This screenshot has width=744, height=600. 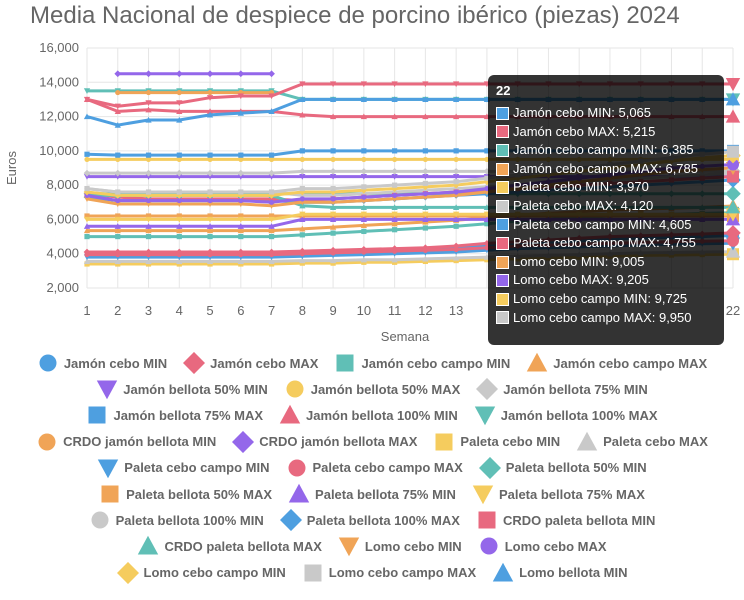 What do you see at coordinates (395, 310) in the screenshot?
I see `x-tick-label: 11` at bounding box center [395, 310].